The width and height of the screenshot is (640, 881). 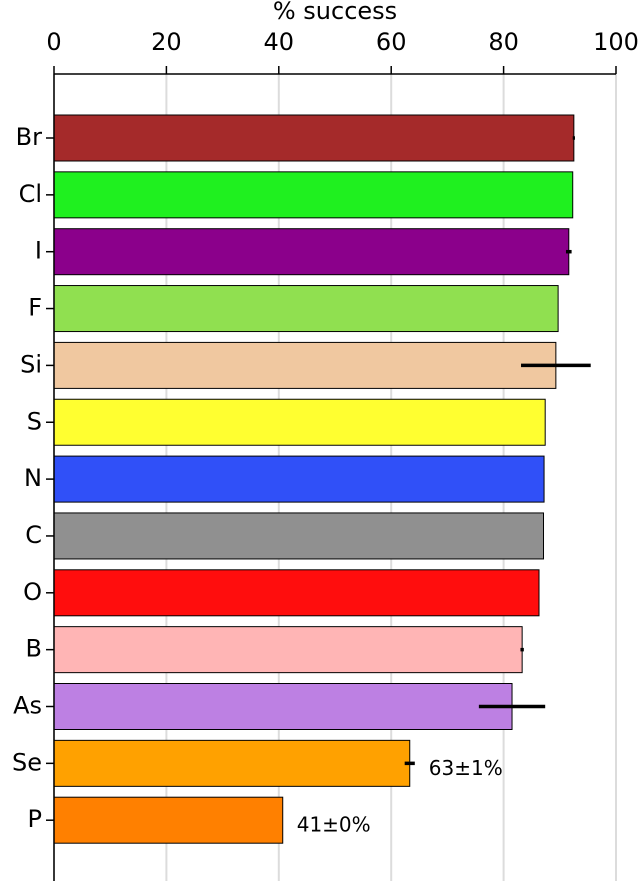 What do you see at coordinates (391, 42) in the screenshot?
I see `x-tick-label: 60` at bounding box center [391, 42].